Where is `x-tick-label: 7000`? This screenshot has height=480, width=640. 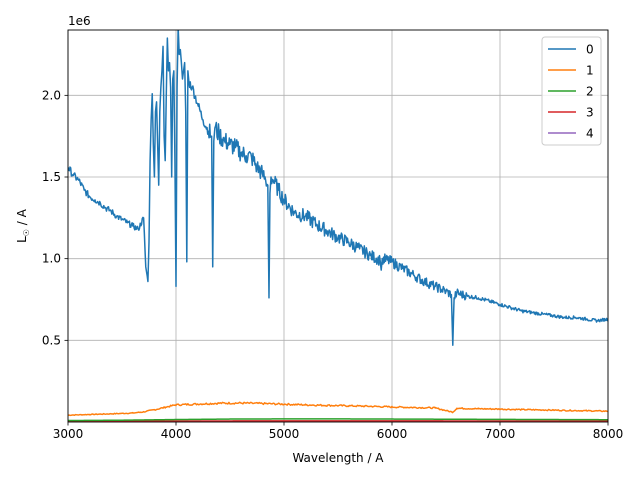
x-tick-label: 7000 is located at coordinates (500, 434).